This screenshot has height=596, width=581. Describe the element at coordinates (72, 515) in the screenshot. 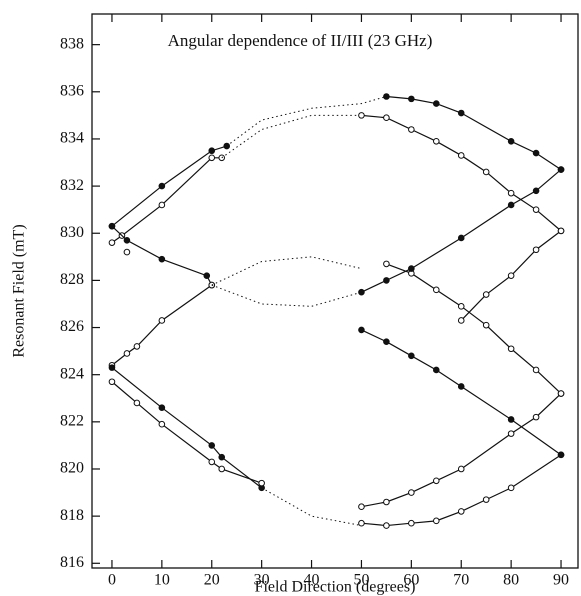

I see `y-tick-label: 818` at that location.